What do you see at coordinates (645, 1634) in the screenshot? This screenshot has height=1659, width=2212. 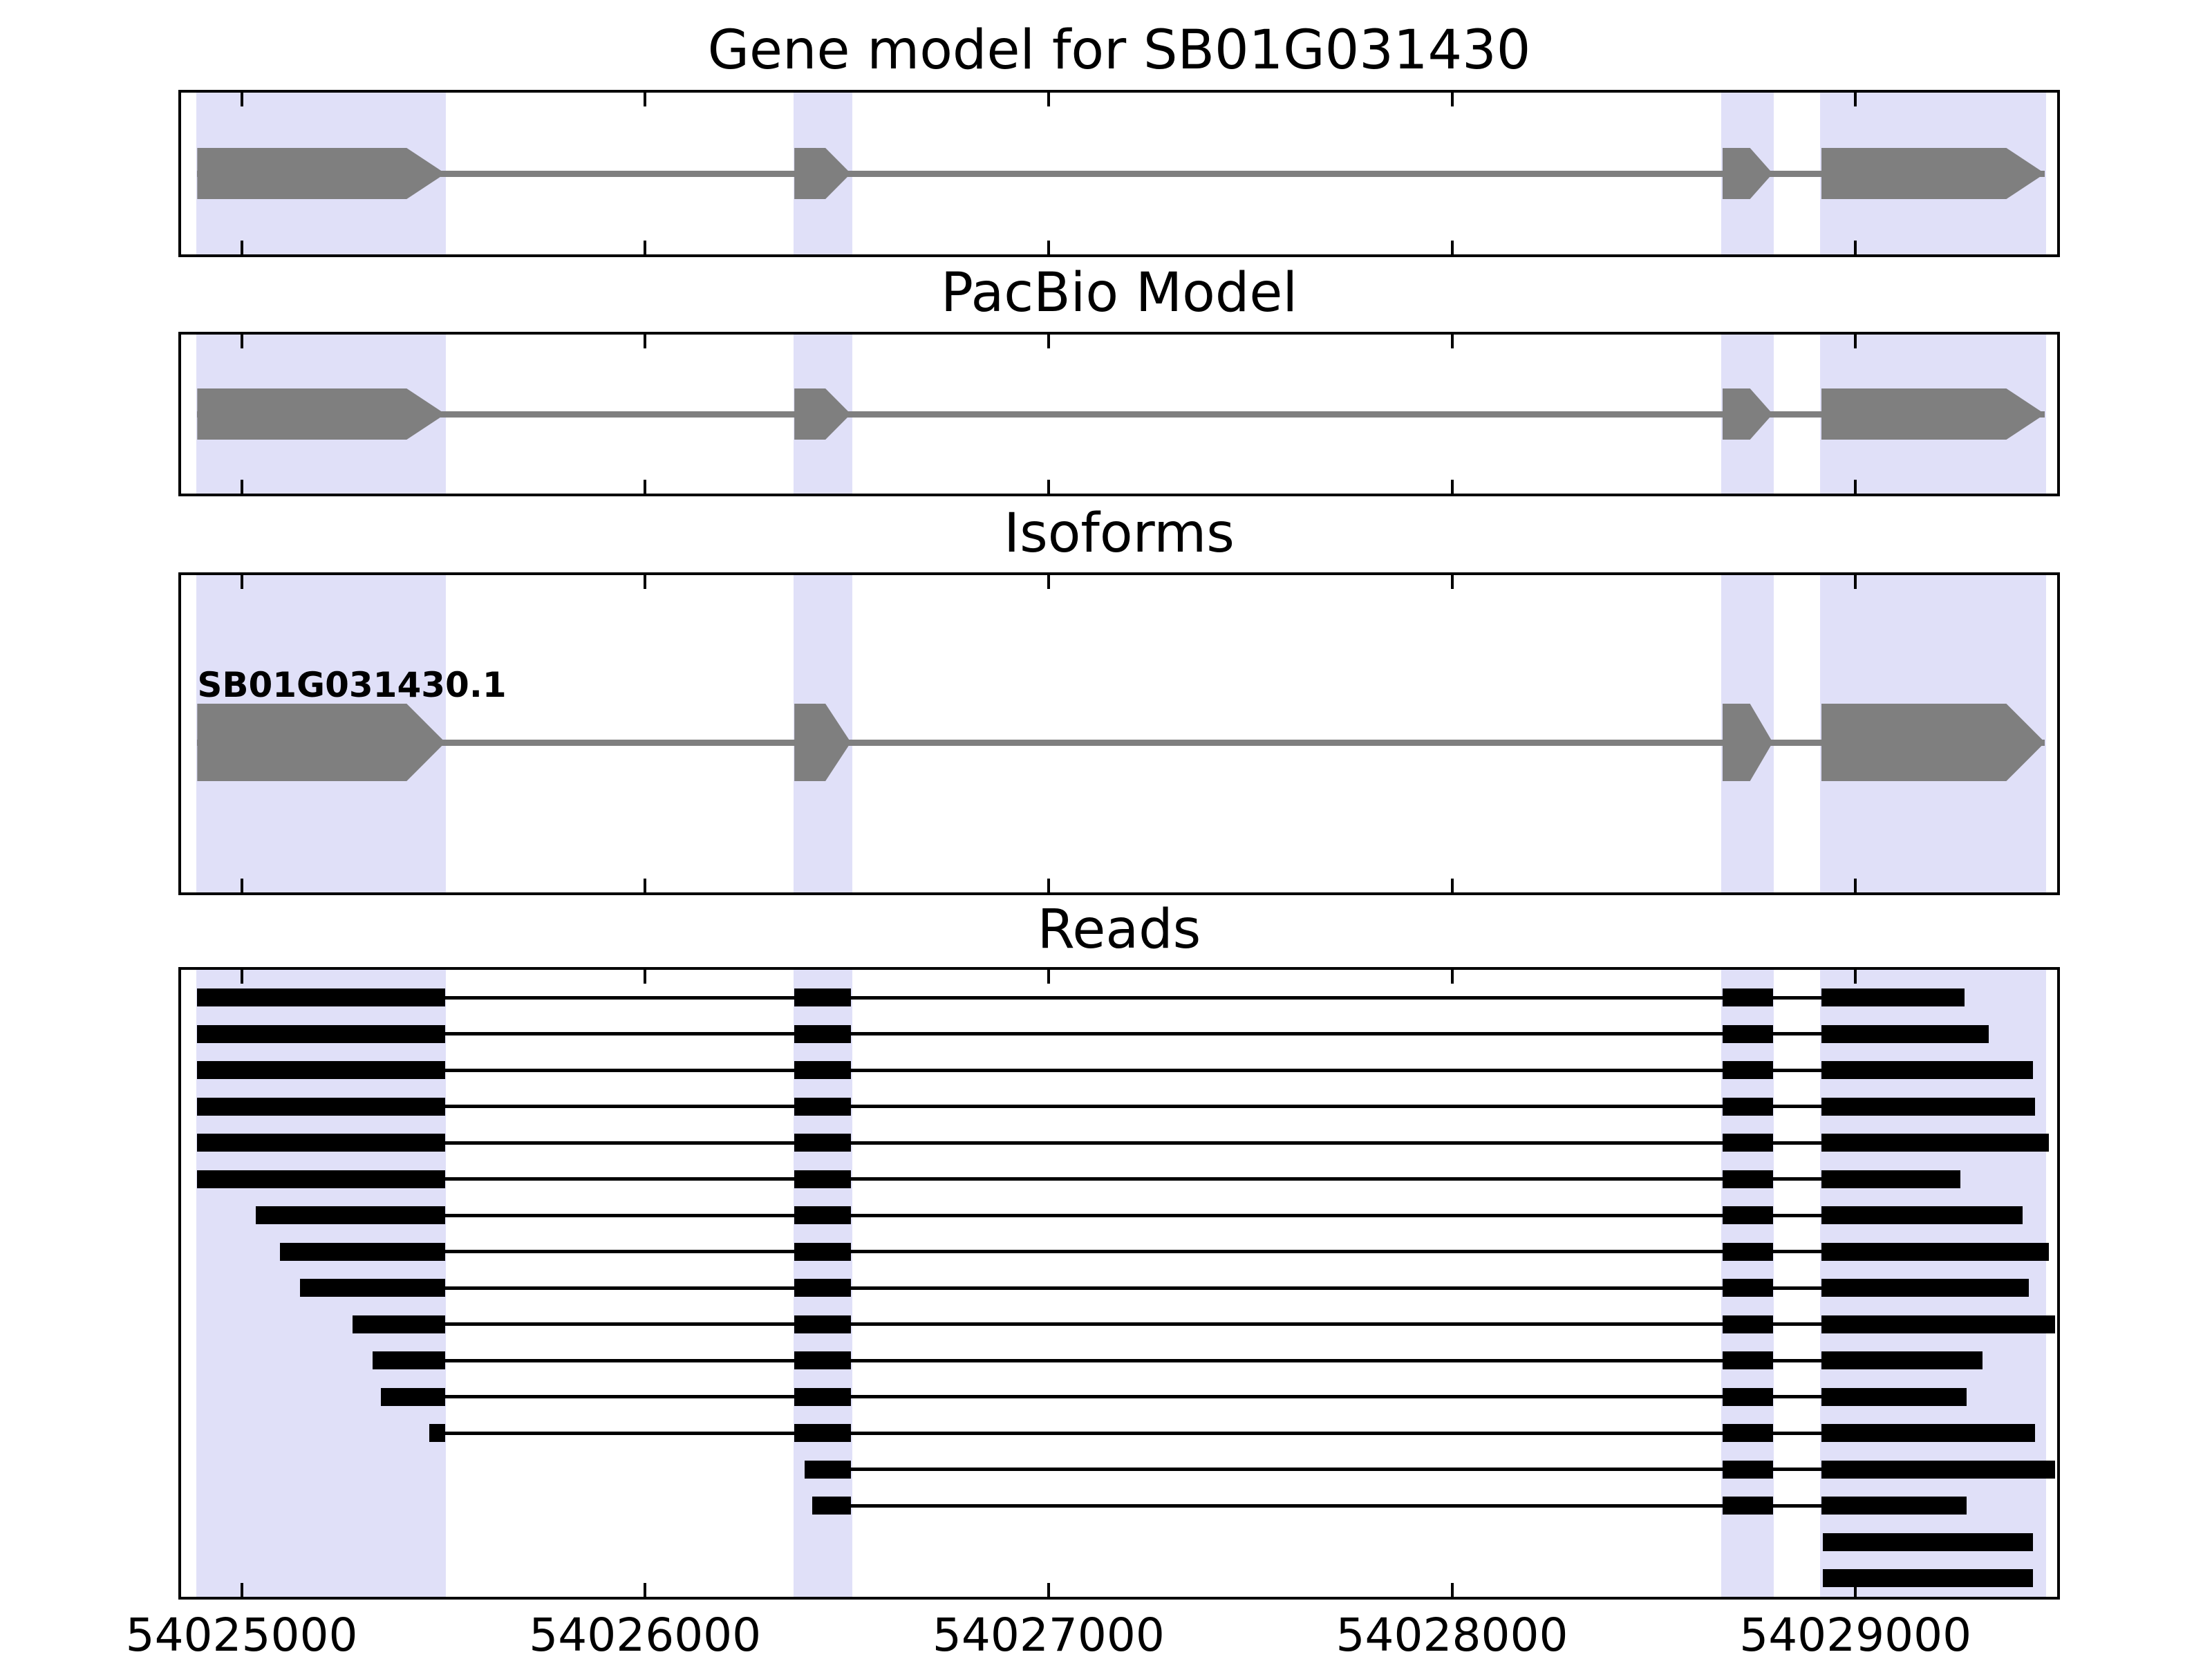 I see `x-tick-label: 54026000` at bounding box center [645, 1634].